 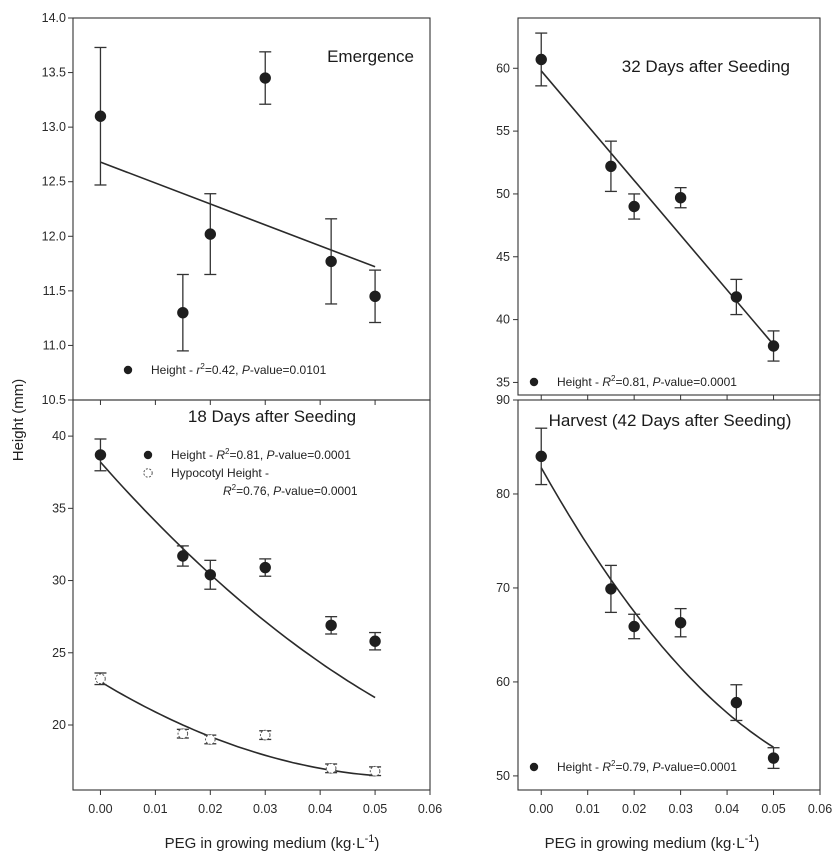 What do you see at coordinates (54, 73) in the screenshot?
I see `y-tick-label: 13.5` at bounding box center [54, 73].